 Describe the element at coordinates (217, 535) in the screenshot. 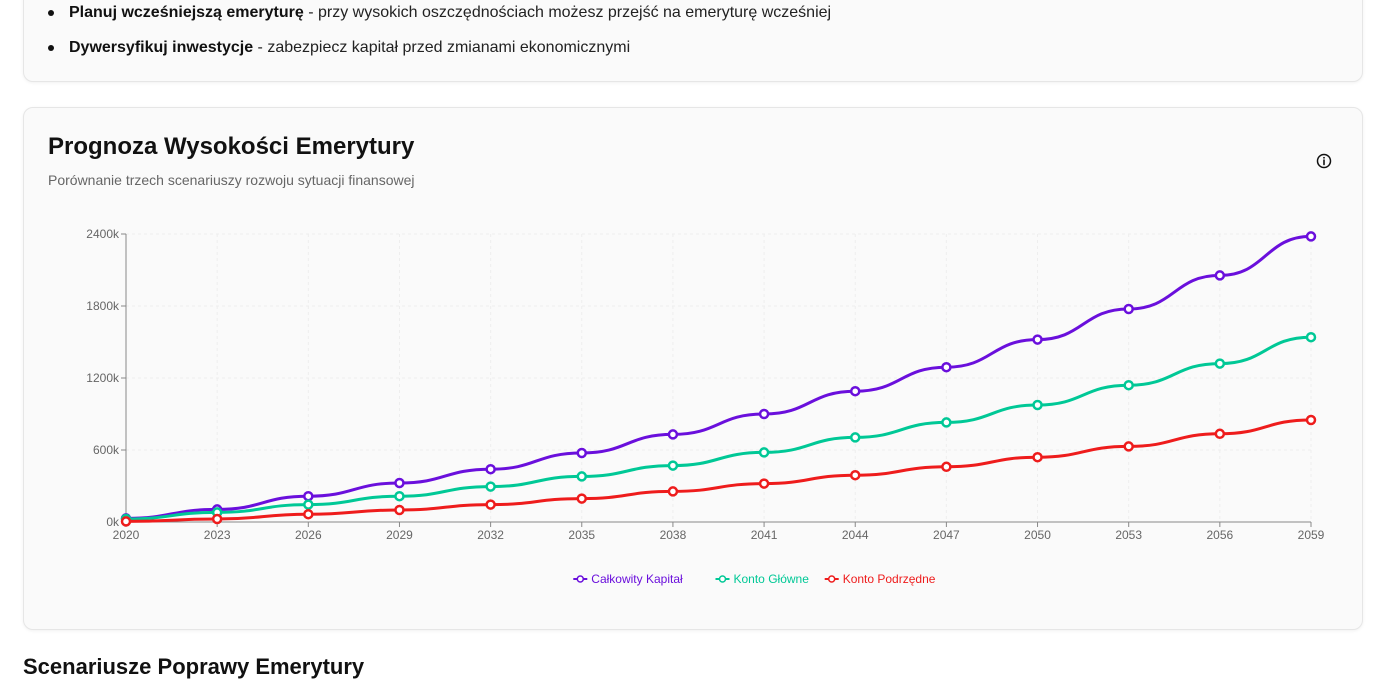

I see `x-tick-label: 2023` at that location.